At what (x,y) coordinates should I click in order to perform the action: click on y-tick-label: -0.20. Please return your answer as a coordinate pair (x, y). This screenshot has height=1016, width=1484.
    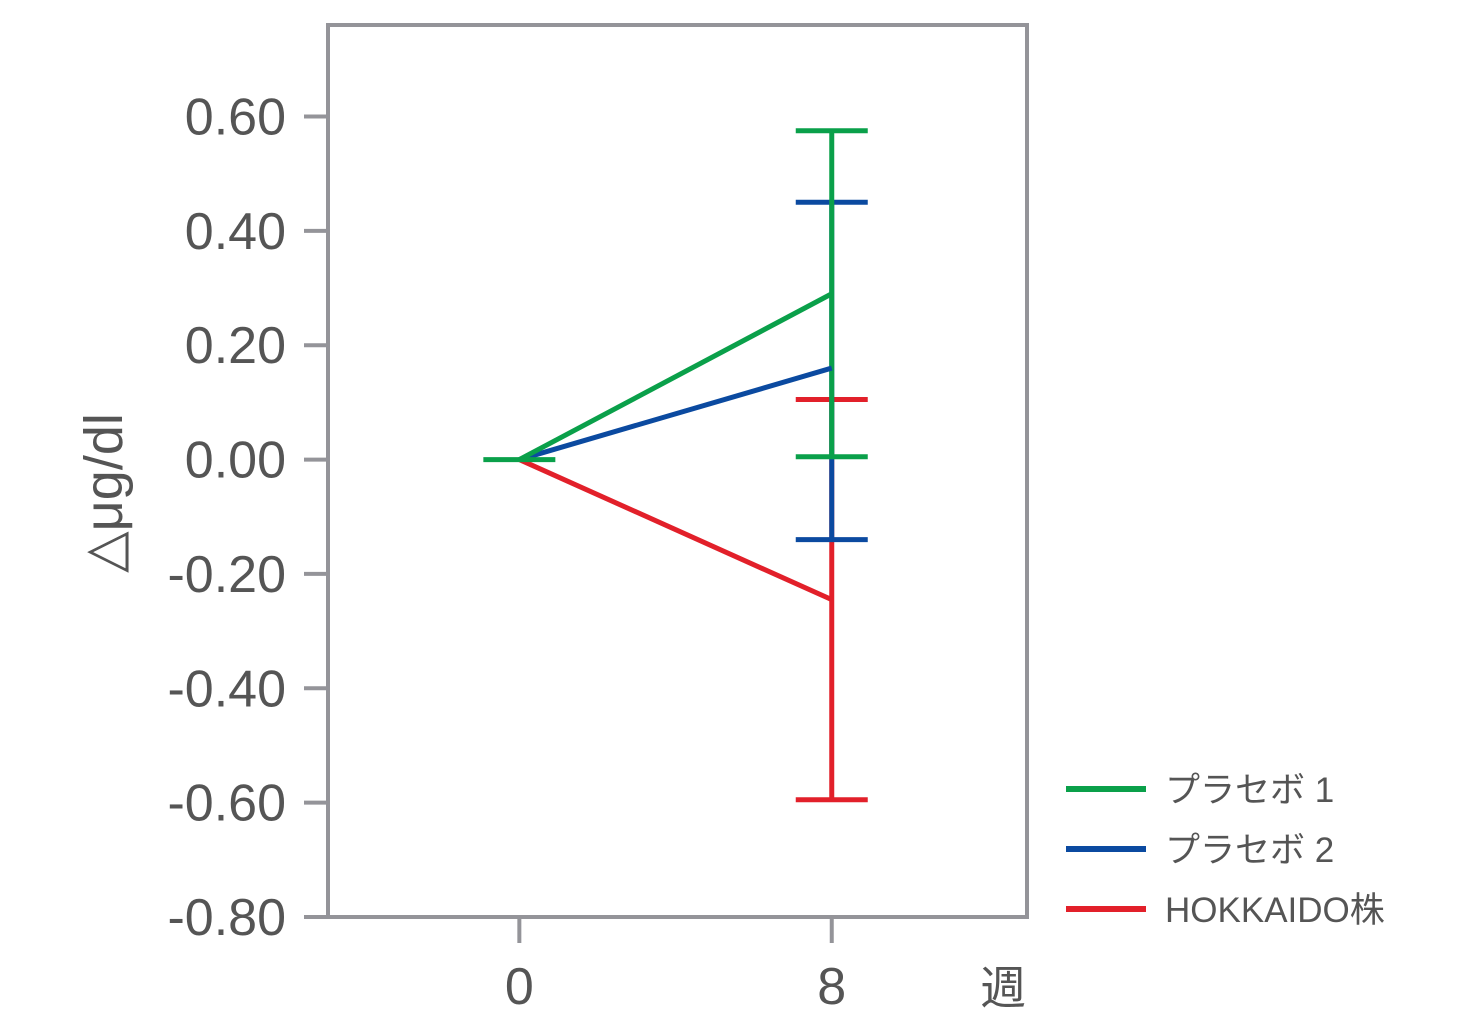
    Looking at the image, I should click on (226, 575).